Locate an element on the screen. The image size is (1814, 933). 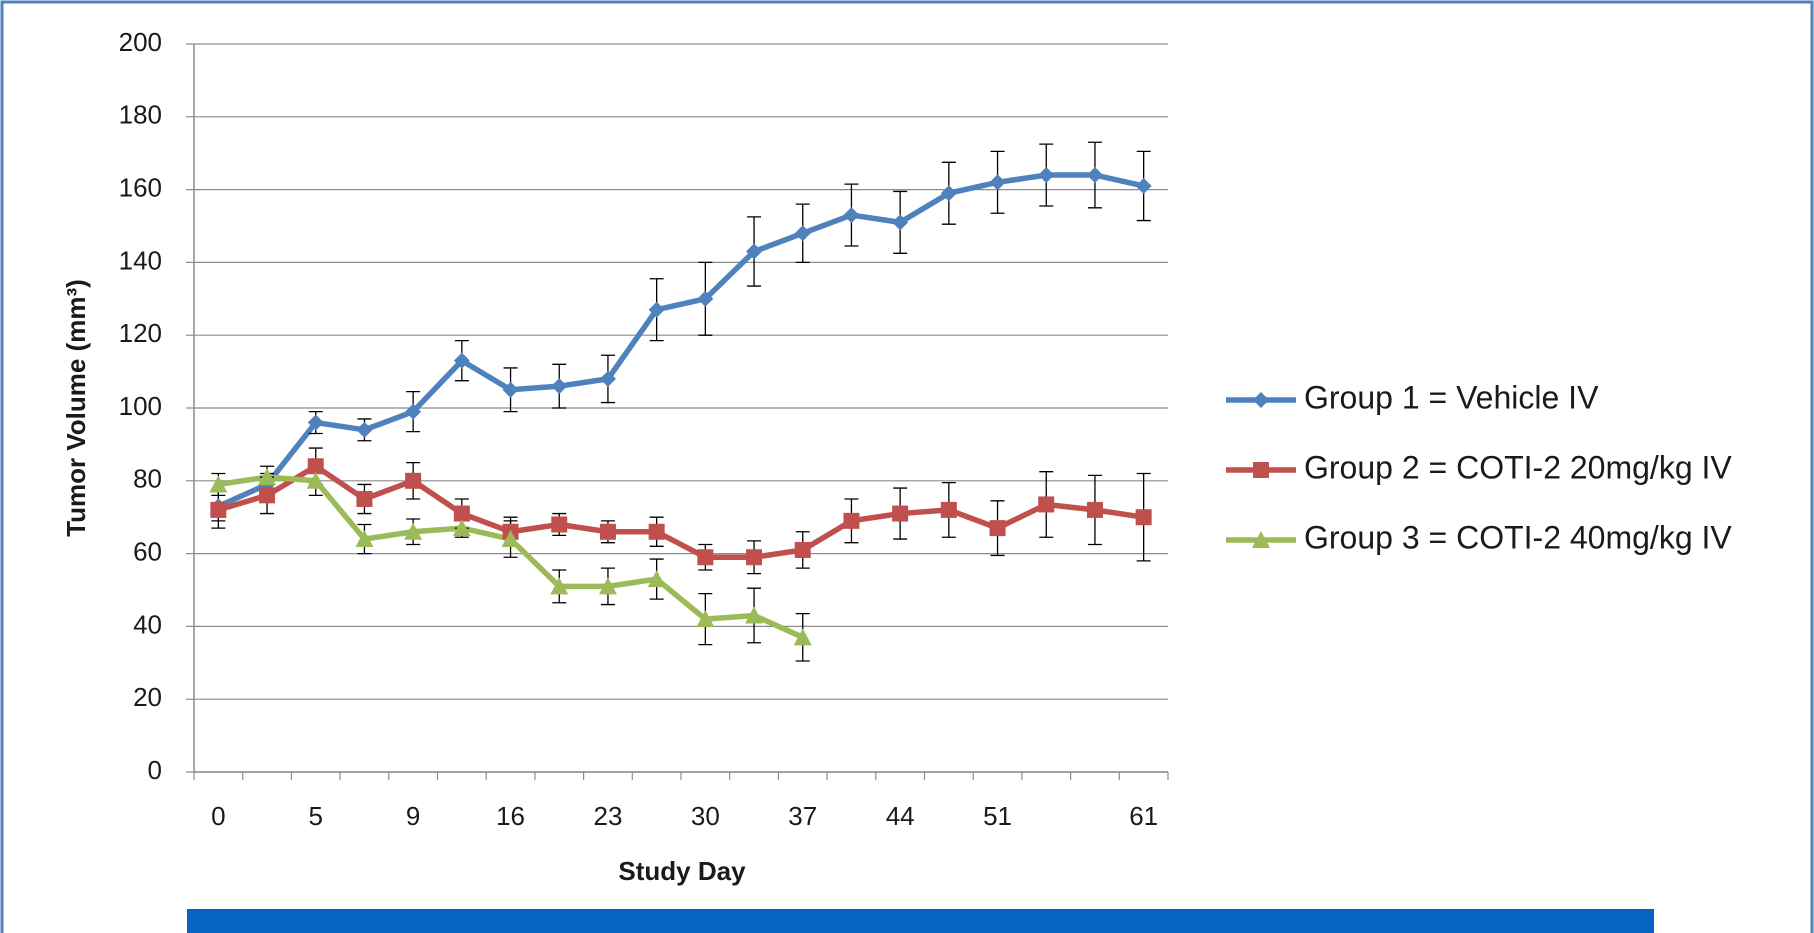
y-tick-label: 40 is located at coordinates (147, 624).